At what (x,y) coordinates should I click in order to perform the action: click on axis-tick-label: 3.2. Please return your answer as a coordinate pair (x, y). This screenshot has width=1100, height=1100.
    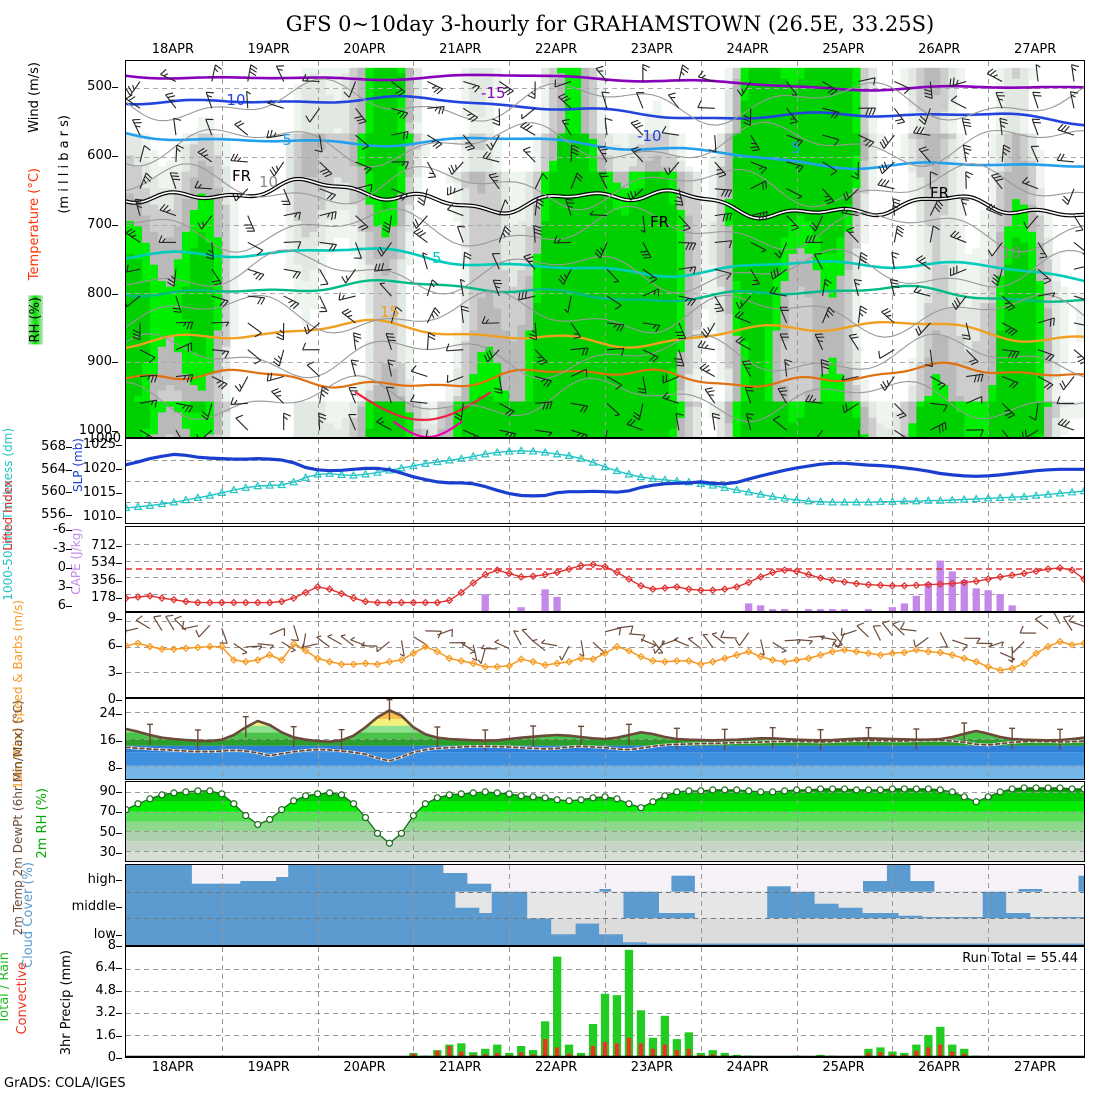
    Looking at the image, I should click on (105, 1013).